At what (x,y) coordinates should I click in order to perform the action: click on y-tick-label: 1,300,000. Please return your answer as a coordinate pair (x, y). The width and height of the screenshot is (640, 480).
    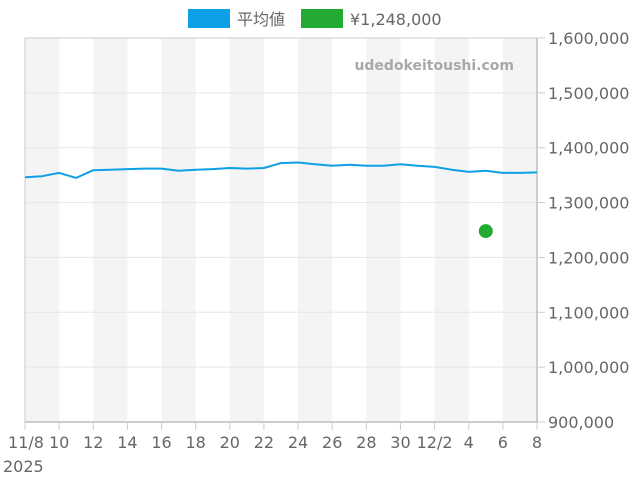
    Looking at the image, I should click on (588, 203).